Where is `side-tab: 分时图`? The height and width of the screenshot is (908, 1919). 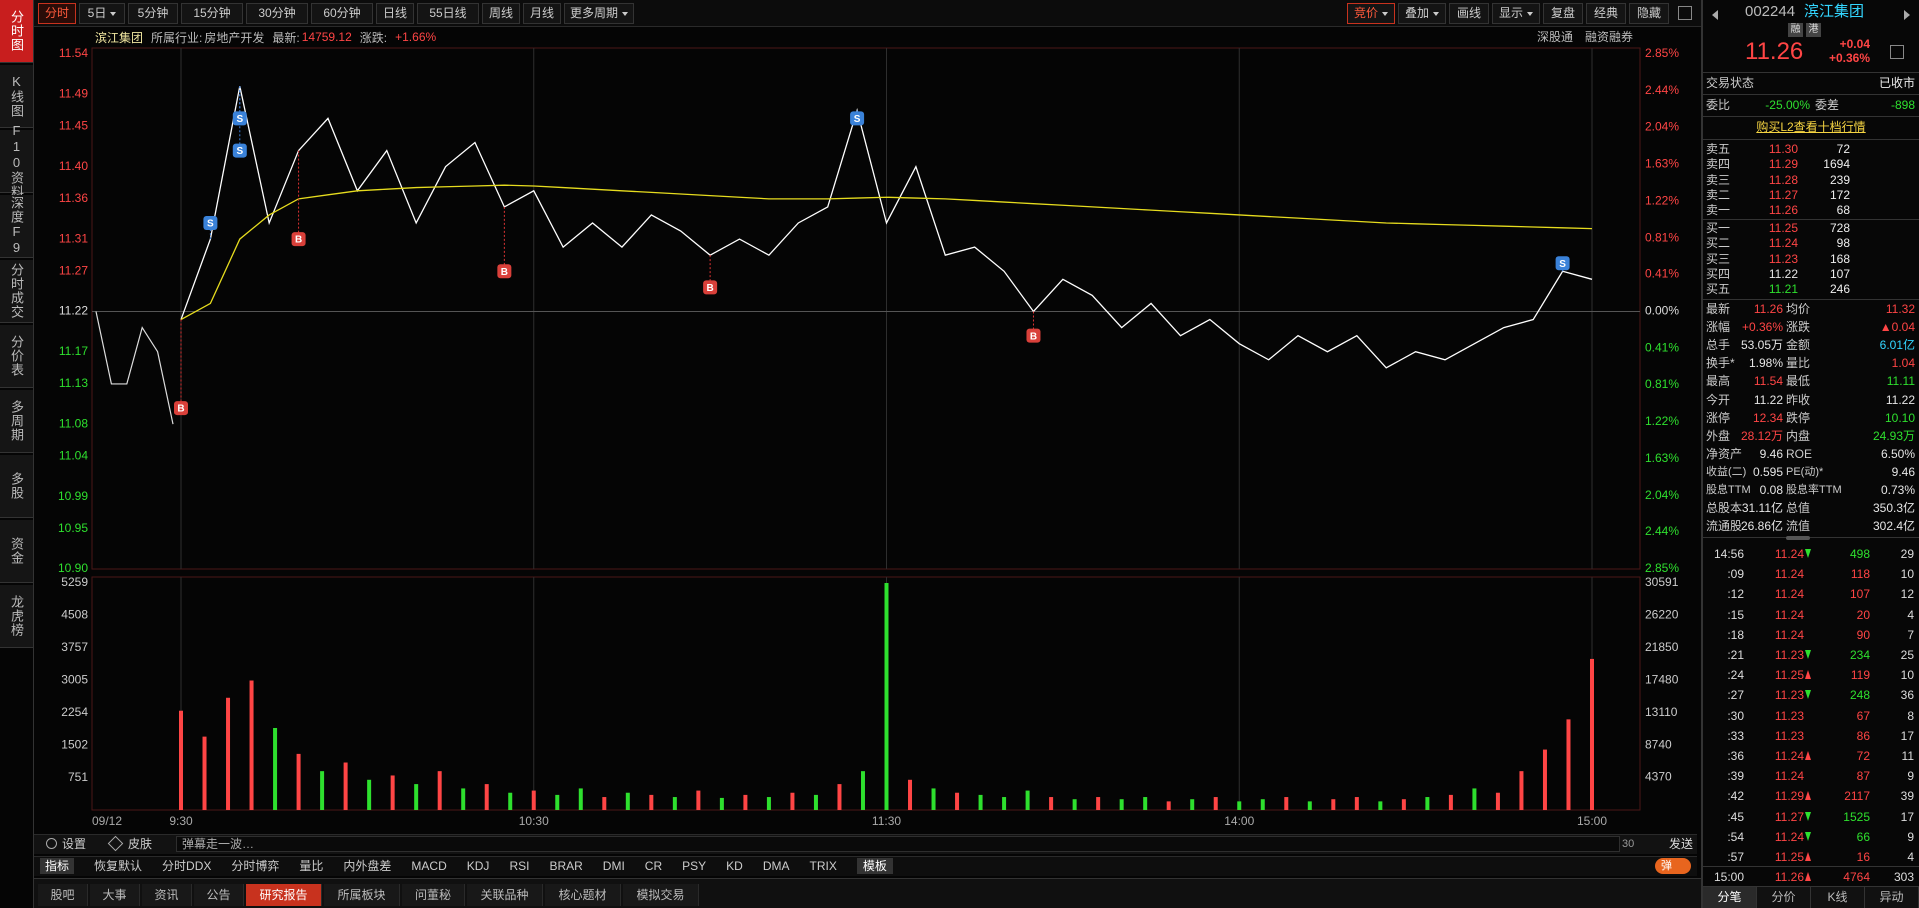 side-tab: 分时图 is located at coordinates (16, 31).